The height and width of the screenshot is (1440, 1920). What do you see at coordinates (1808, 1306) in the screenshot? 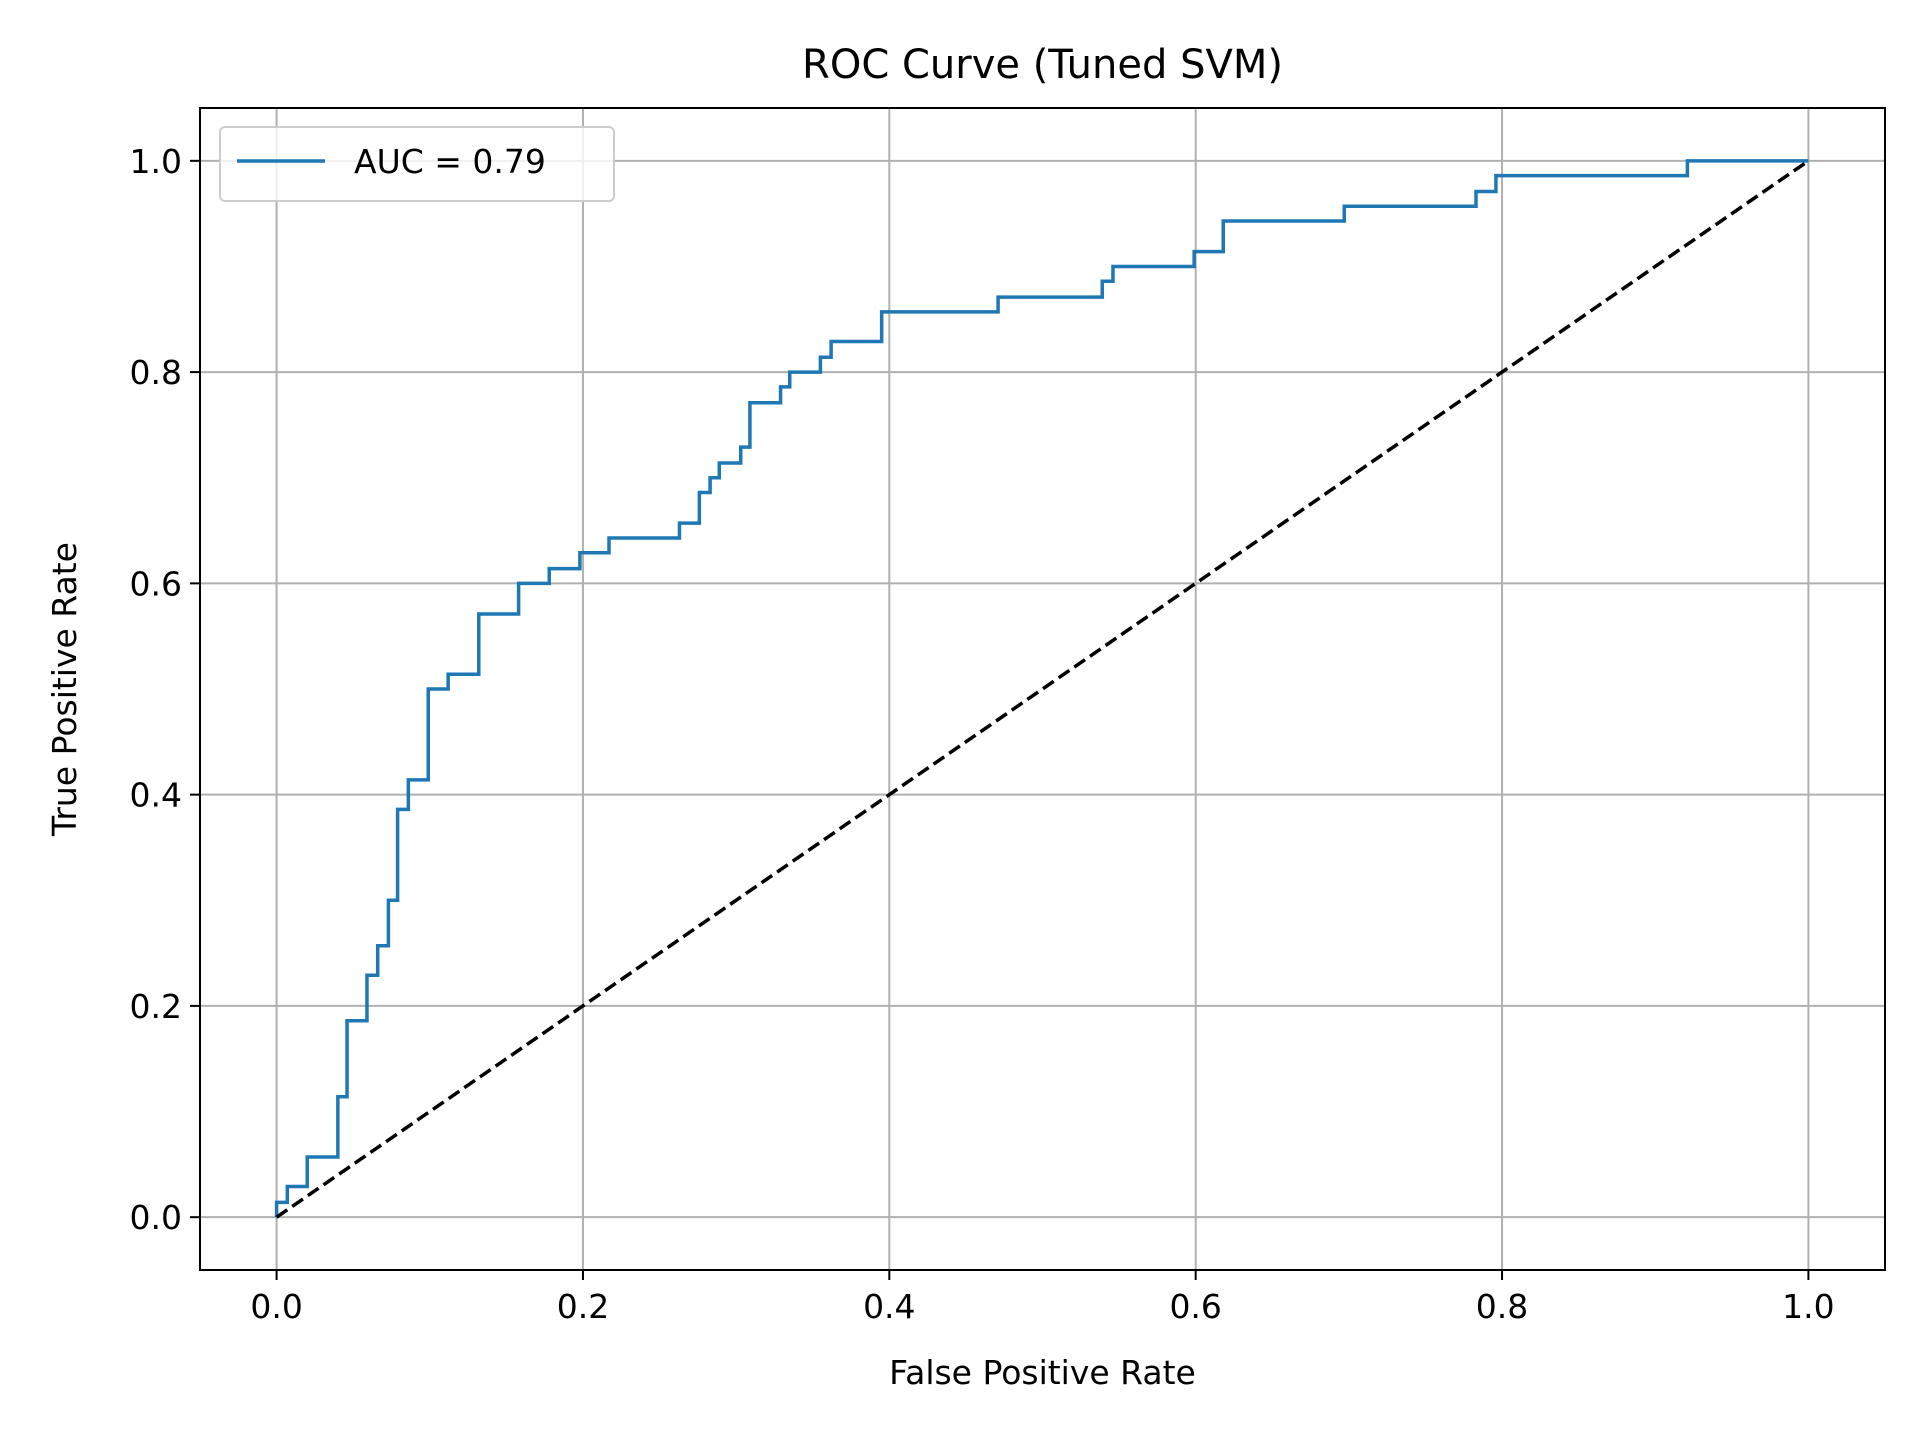
I see `x-tick-label: 1.0` at bounding box center [1808, 1306].